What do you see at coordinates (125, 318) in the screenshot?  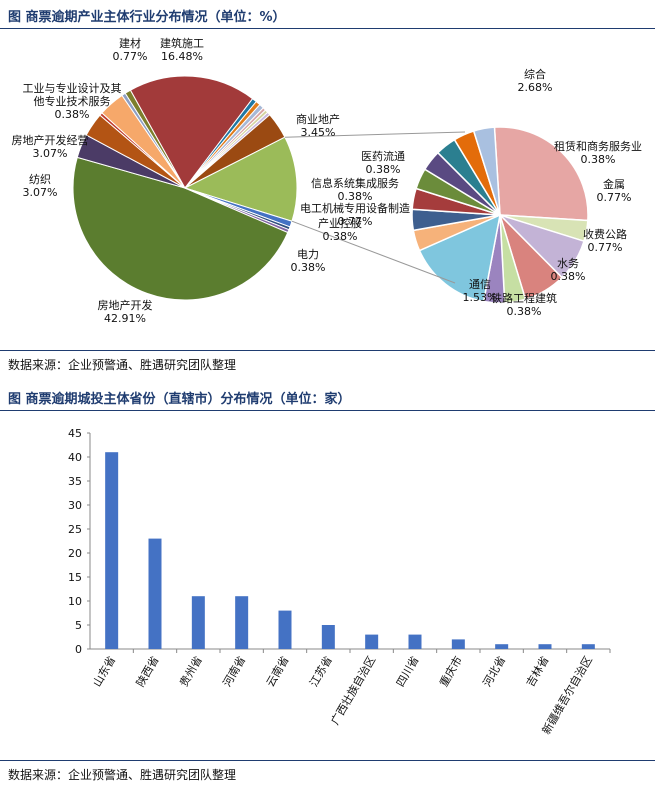 I see `svg-text: 42.91%` at bounding box center [125, 318].